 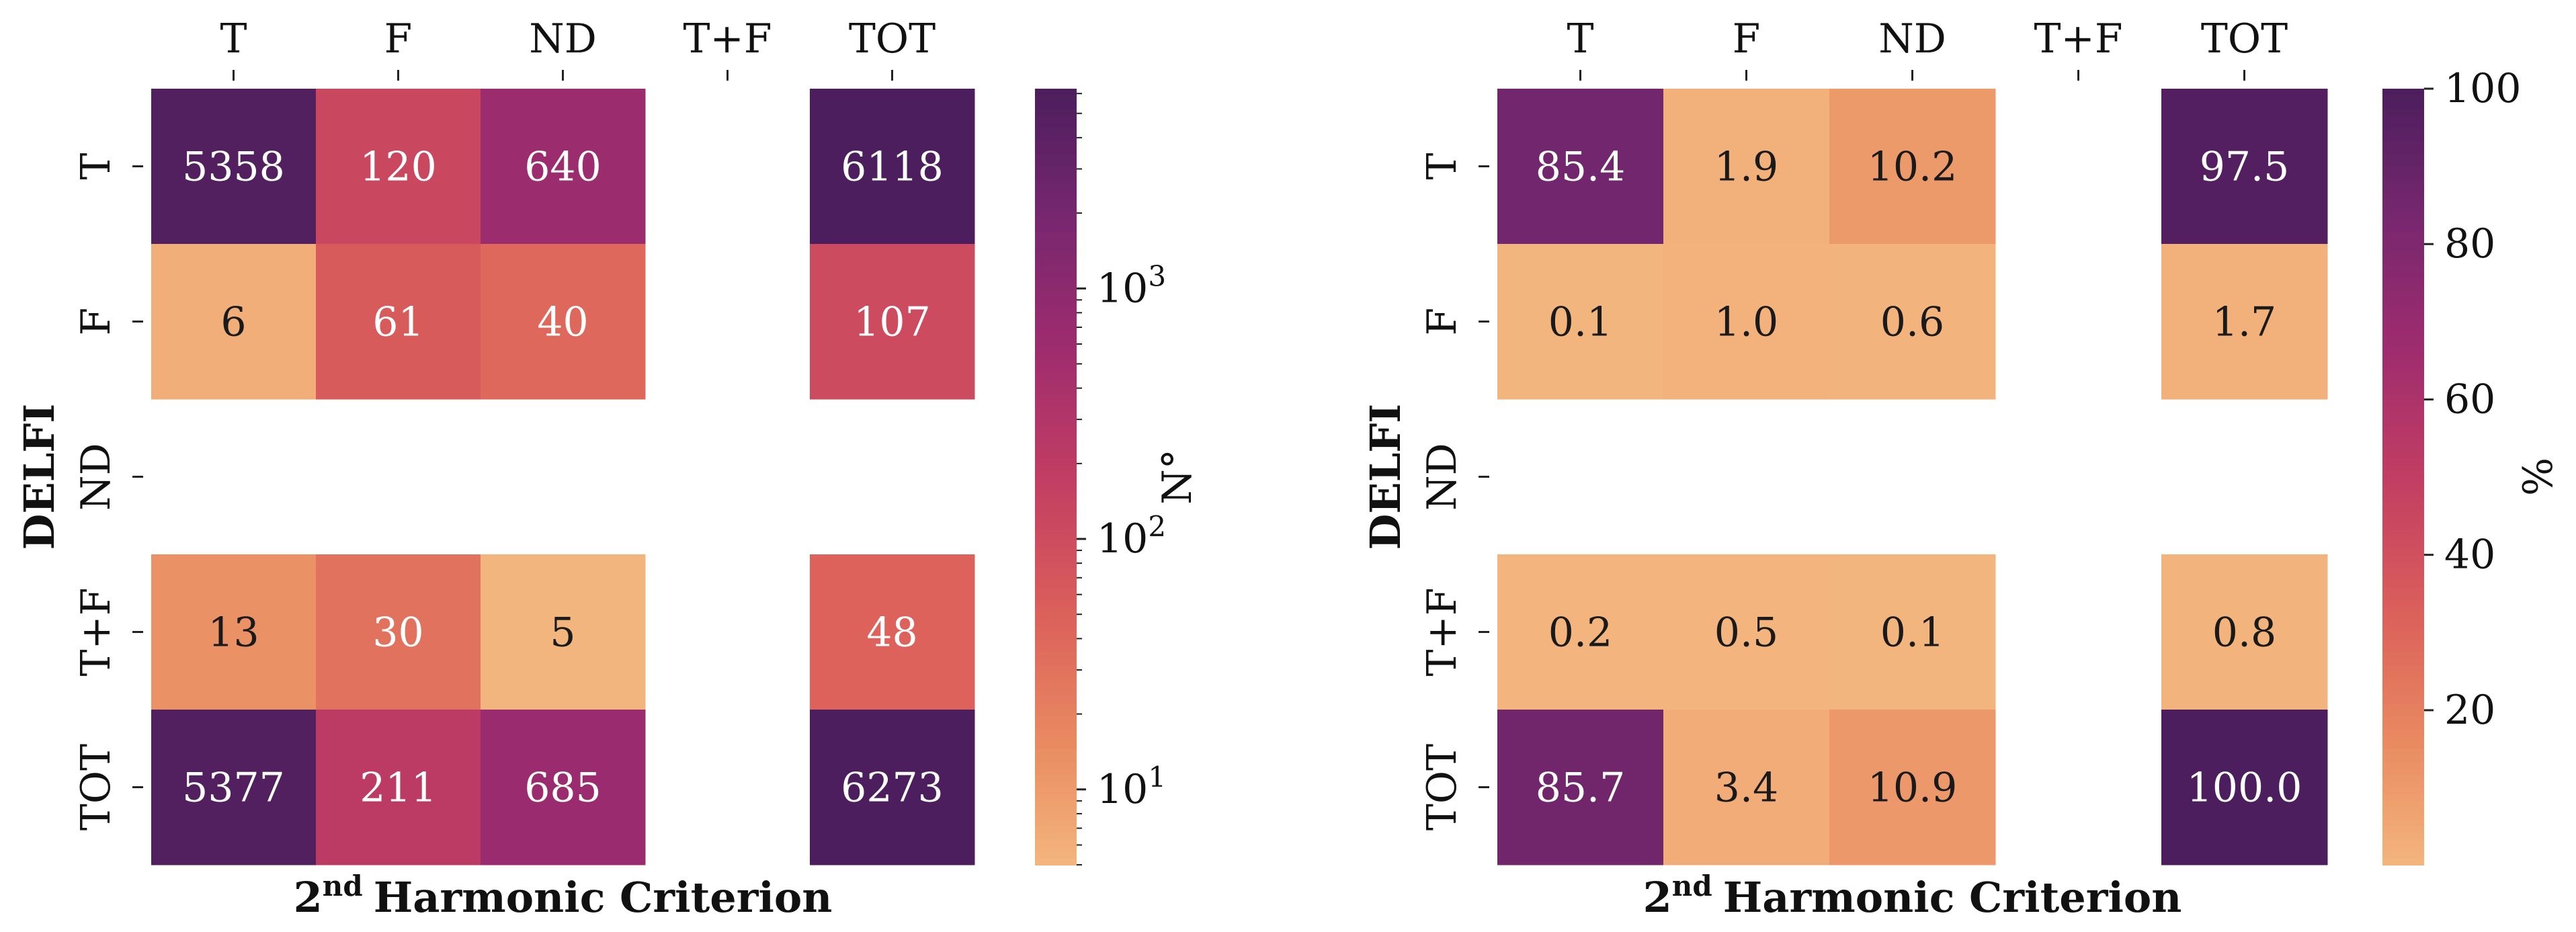 I want to click on y-tick-label: TOT, so click(x=97, y=787).